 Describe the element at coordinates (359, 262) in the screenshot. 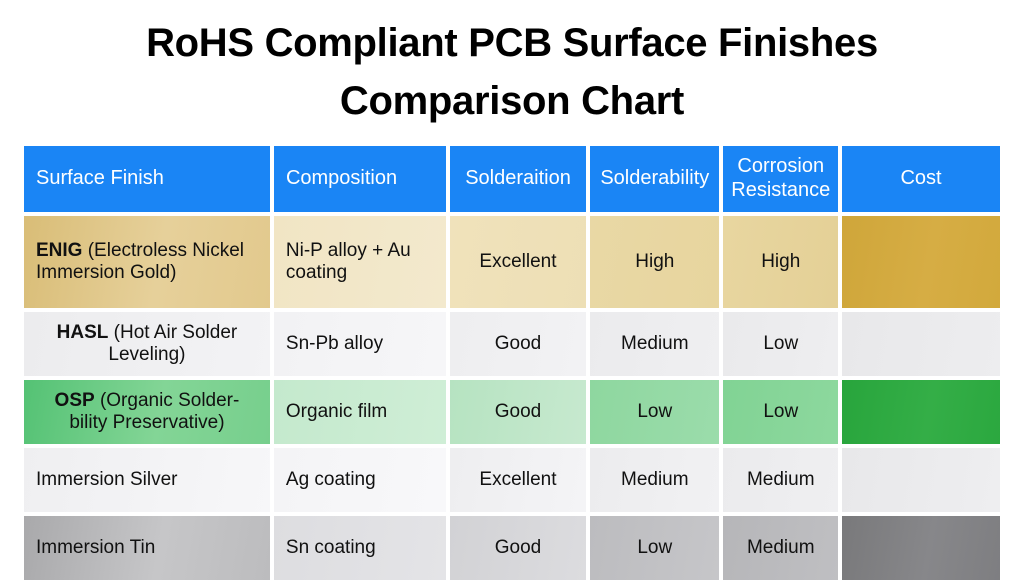

I see `cell-composition: Ni-P alloy + Au coating` at that location.